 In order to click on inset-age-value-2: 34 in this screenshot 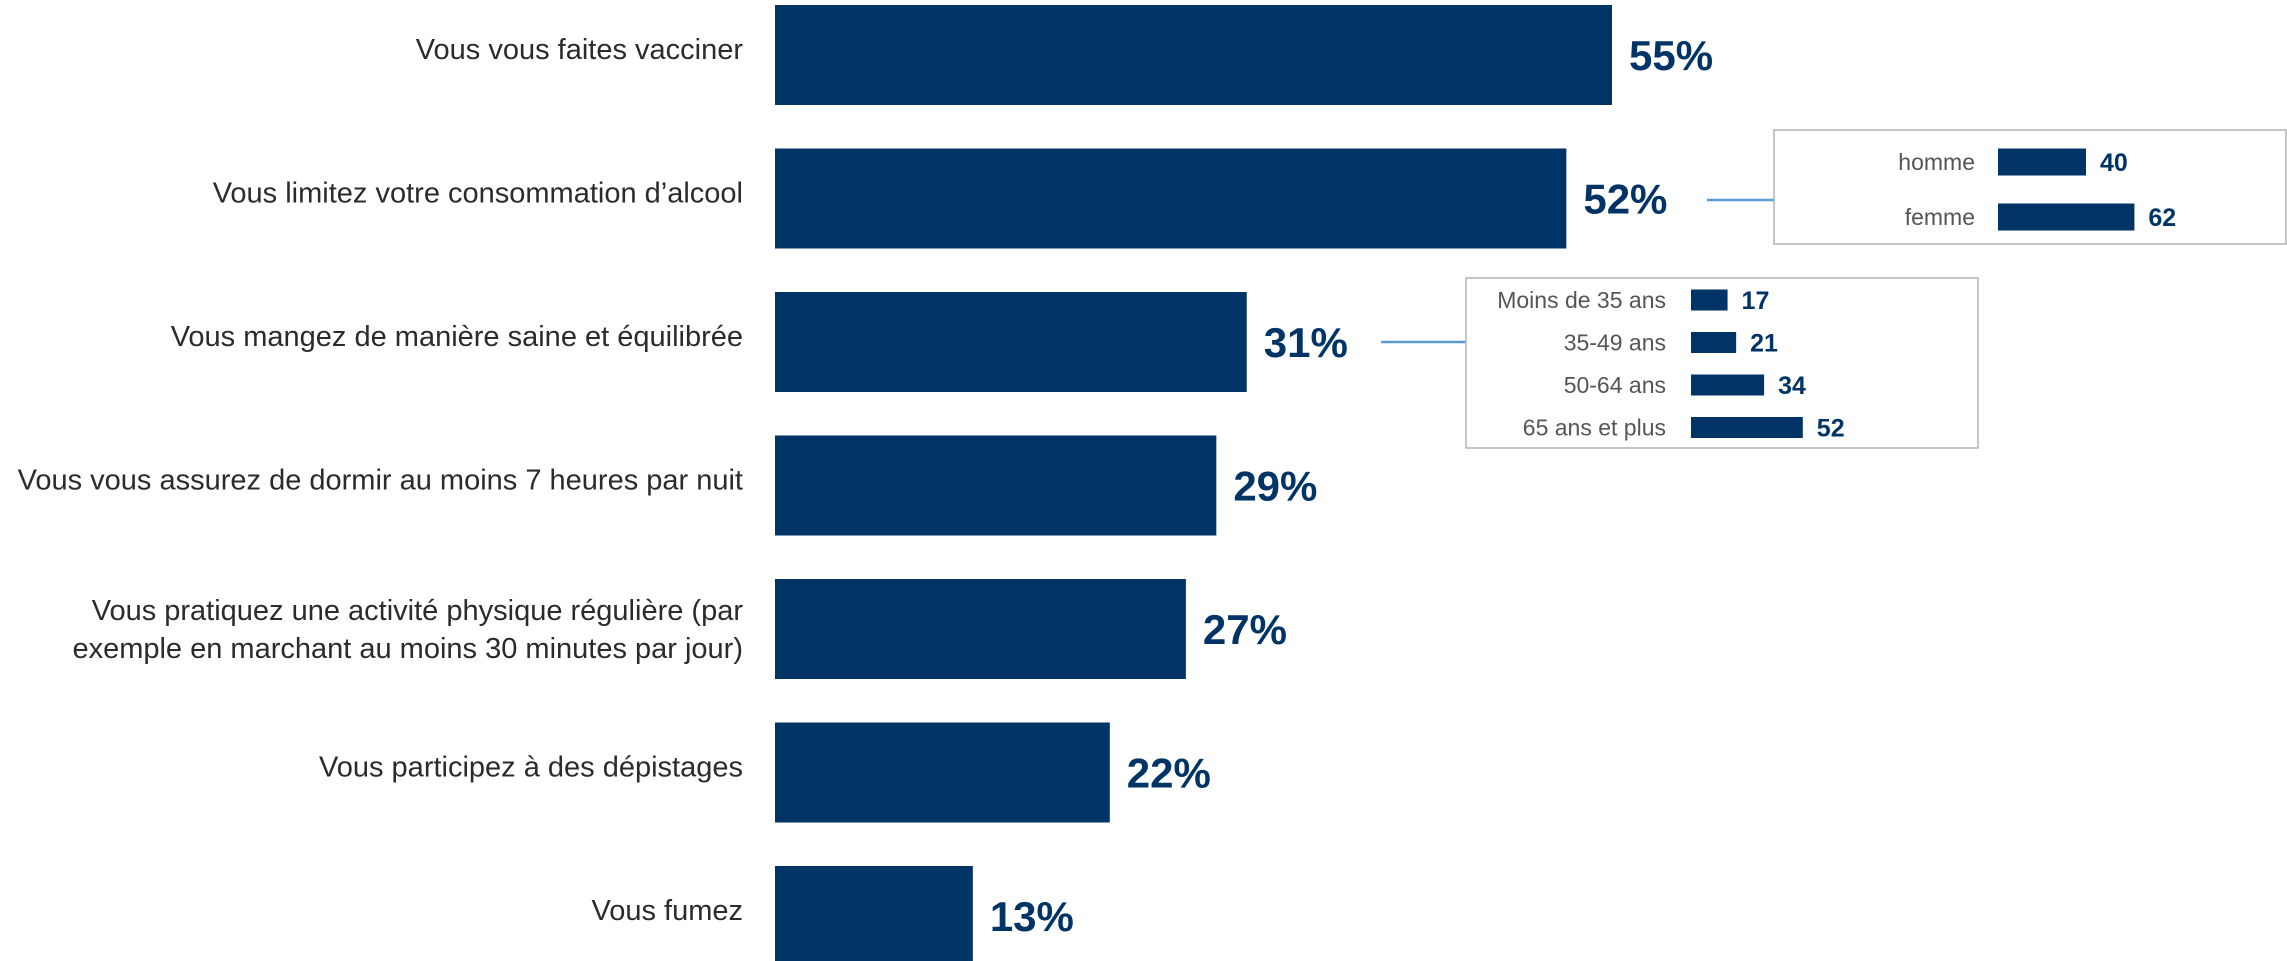, I will do `click(1792, 386)`.